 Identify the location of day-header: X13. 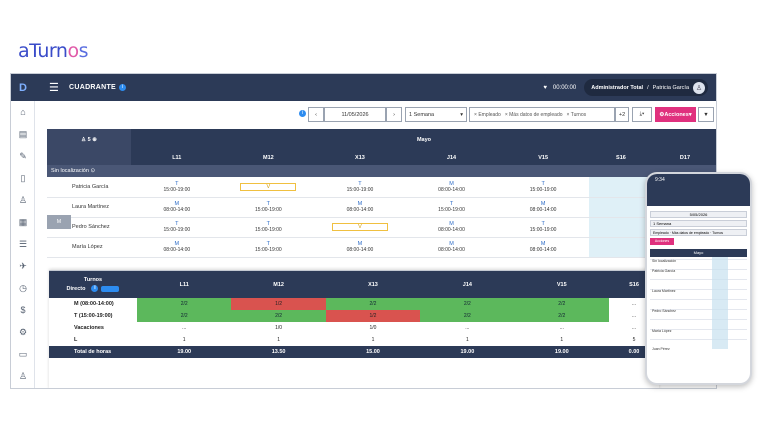
(360, 158).